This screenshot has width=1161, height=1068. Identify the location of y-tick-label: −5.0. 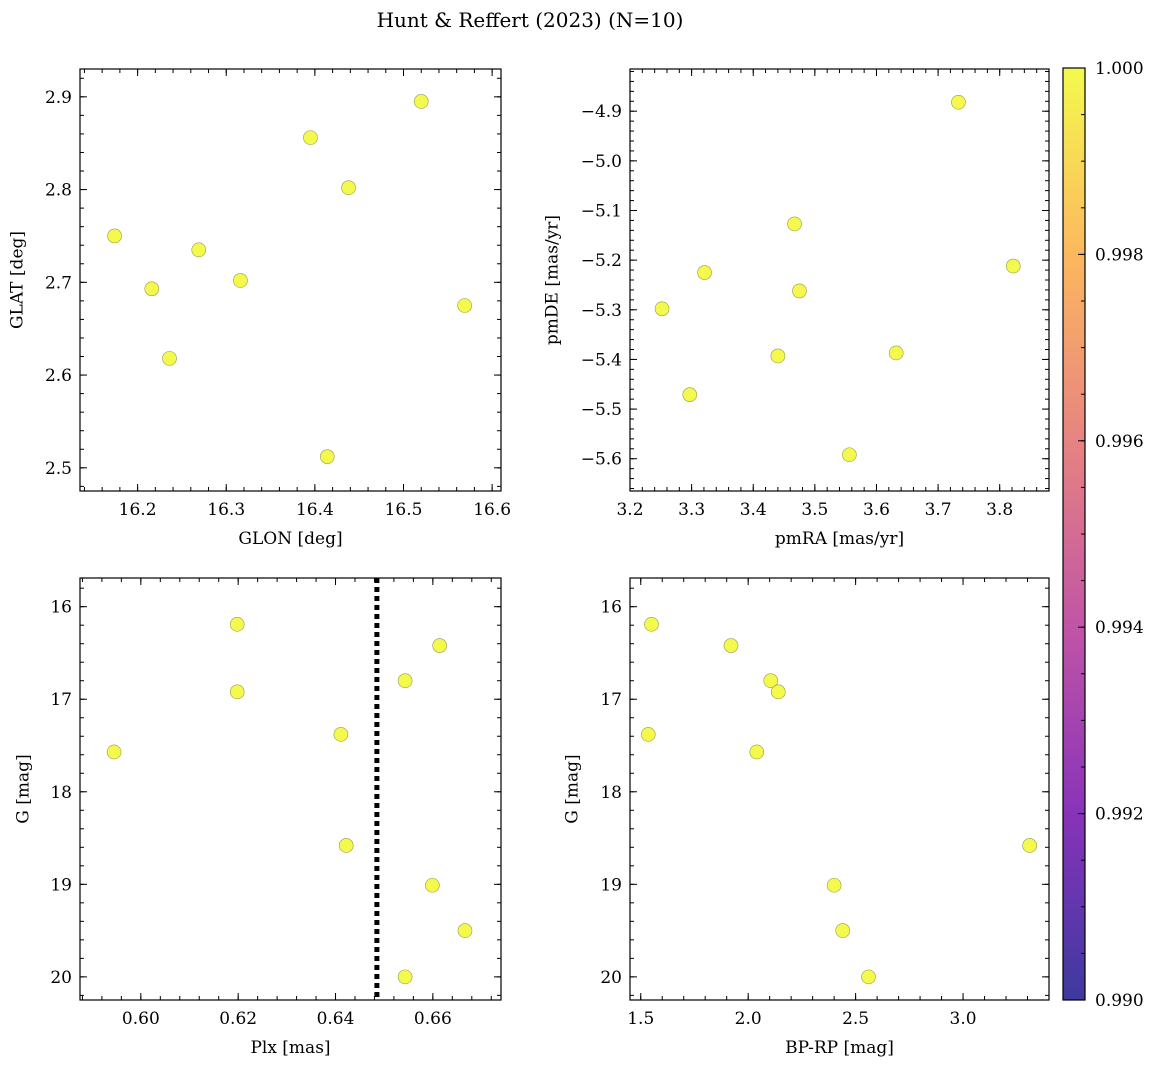
(601, 162).